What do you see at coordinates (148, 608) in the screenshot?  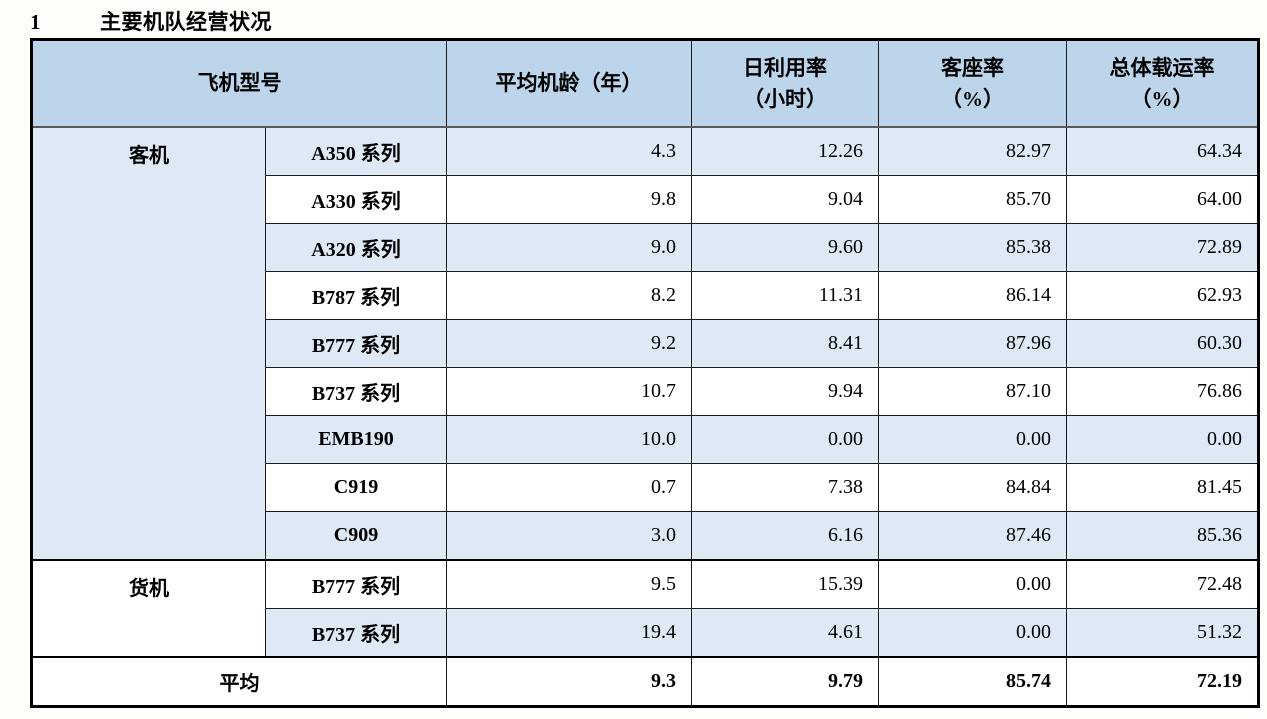 I see `group-cell-cargo: 货机` at bounding box center [148, 608].